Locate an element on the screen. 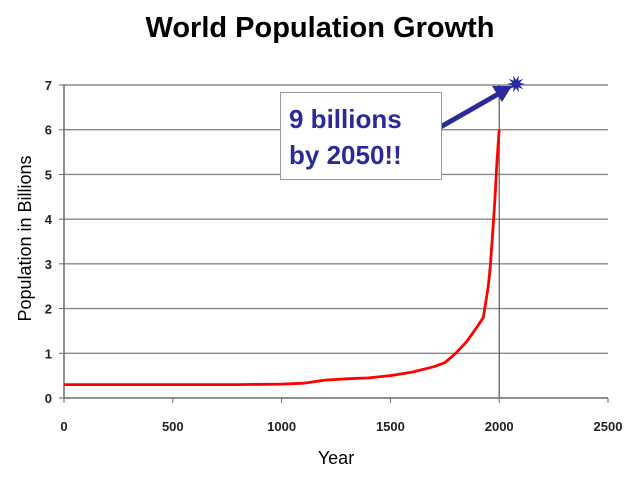 This screenshot has width=640, height=480. y-tick-label-5: 5 is located at coordinates (48, 174).